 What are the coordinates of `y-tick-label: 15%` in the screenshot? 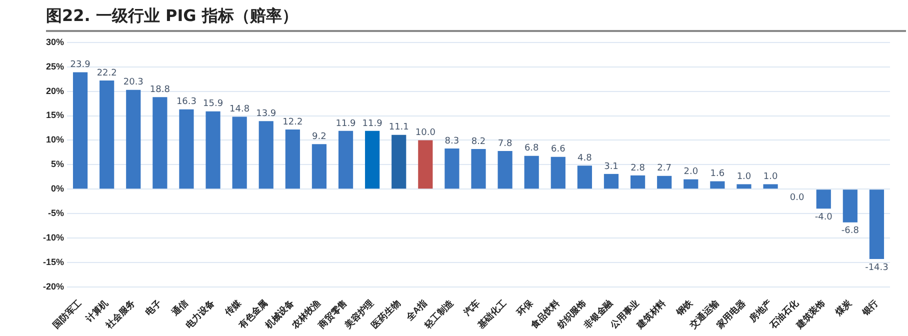 It's located at (55, 115).